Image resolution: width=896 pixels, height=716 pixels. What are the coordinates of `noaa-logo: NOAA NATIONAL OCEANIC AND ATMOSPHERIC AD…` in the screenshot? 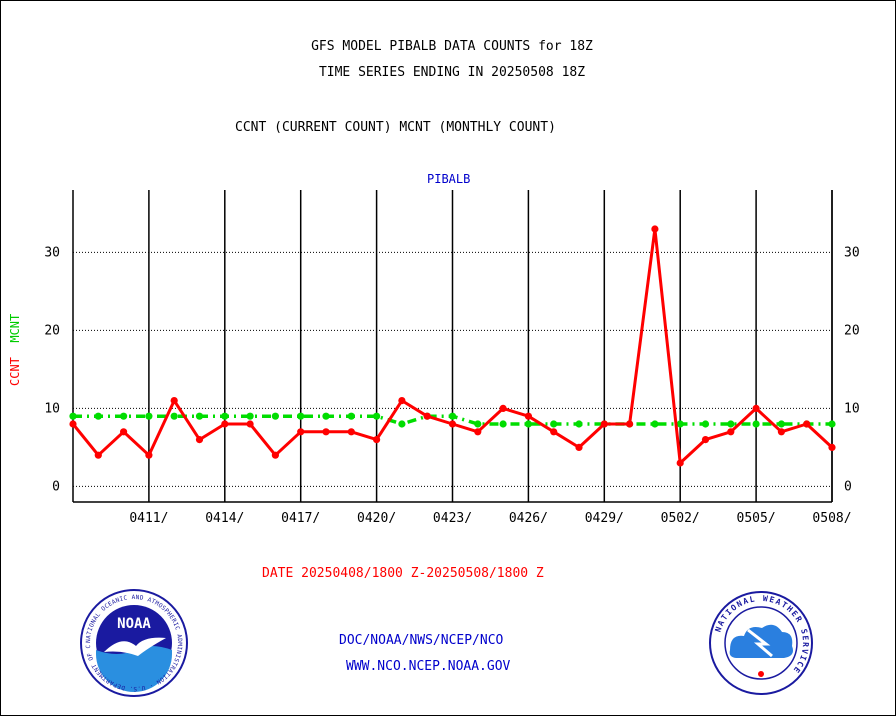 It's located at (133, 642).